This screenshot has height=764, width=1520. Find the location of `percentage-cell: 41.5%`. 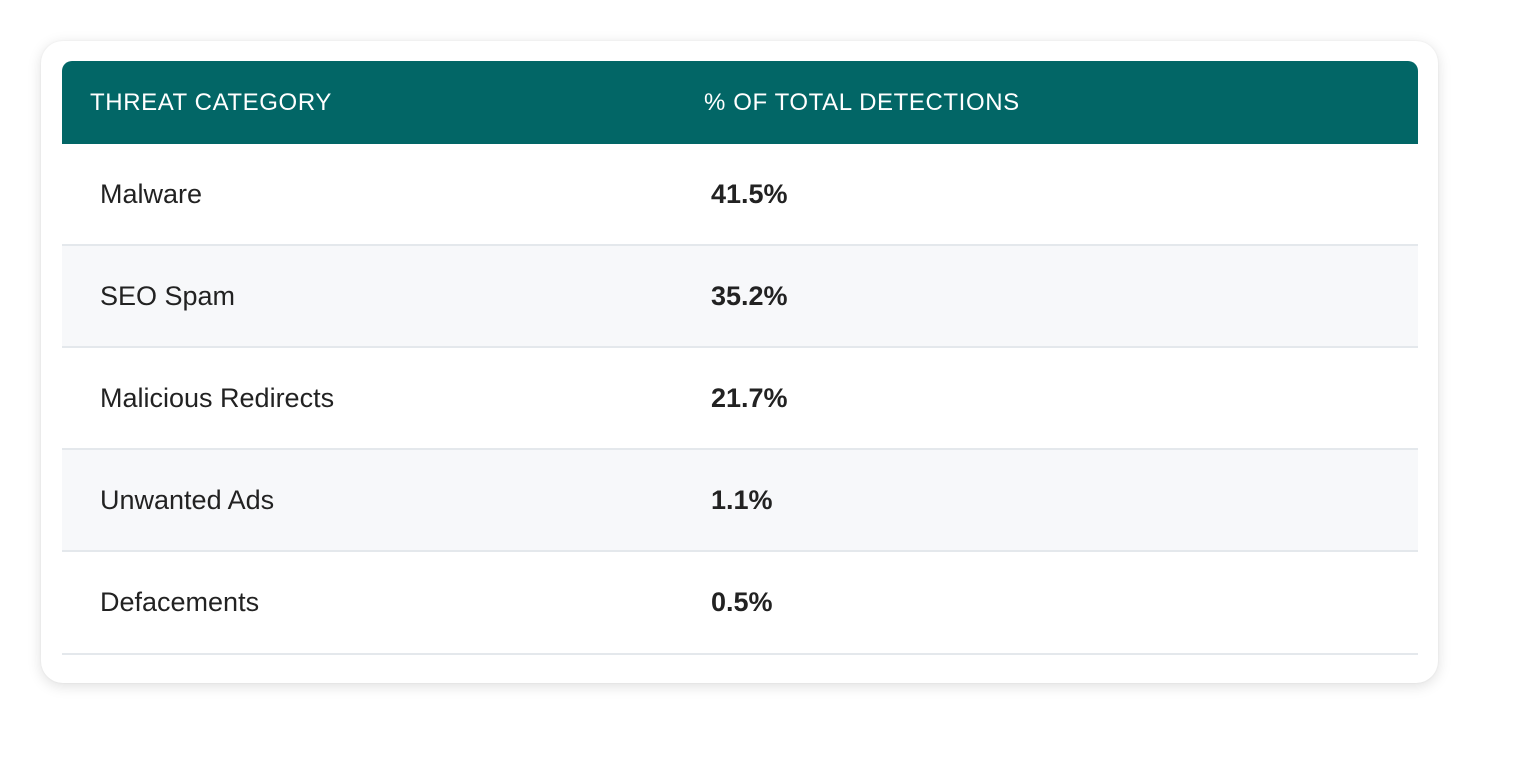

percentage-cell: 41.5% is located at coordinates (749, 193).